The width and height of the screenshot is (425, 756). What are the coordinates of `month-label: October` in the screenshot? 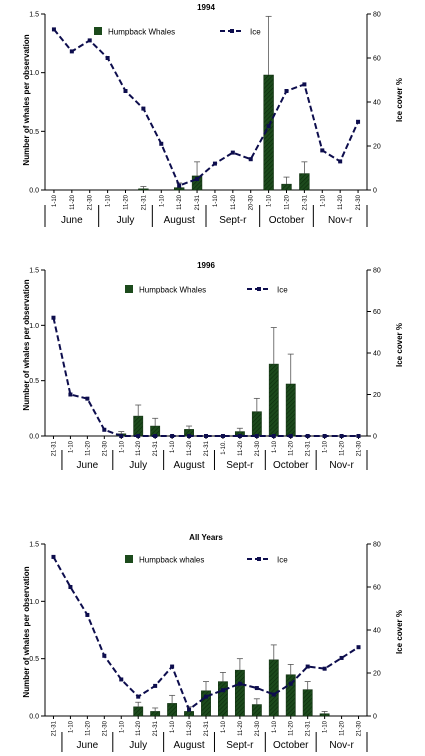 It's located at (291, 745).